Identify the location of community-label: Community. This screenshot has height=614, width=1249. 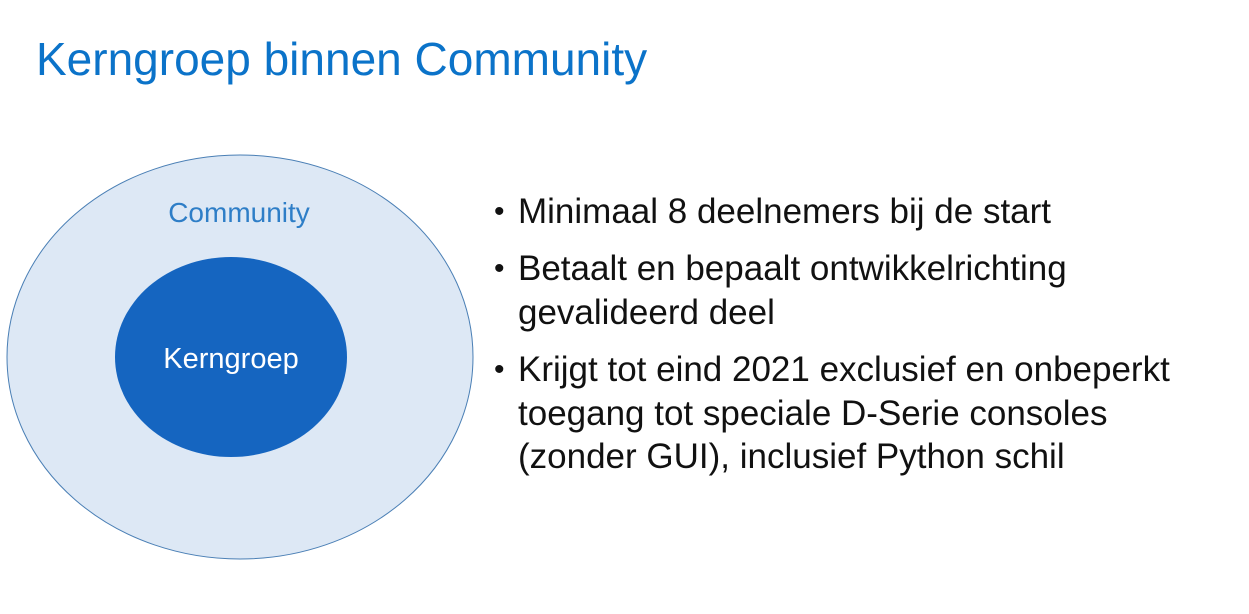
(239, 212).